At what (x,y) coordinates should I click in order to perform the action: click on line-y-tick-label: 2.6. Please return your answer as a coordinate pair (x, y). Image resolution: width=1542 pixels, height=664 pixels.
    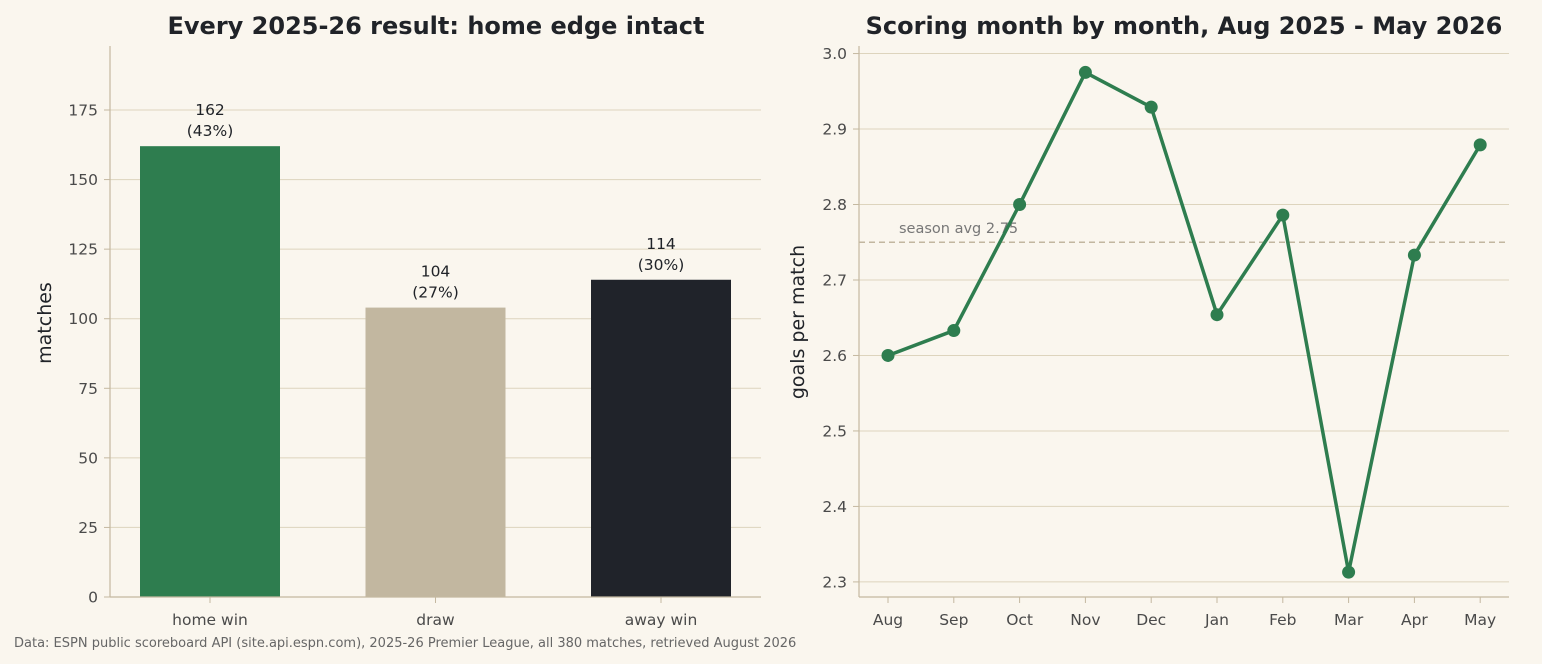
    Looking at the image, I should click on (834, 356).